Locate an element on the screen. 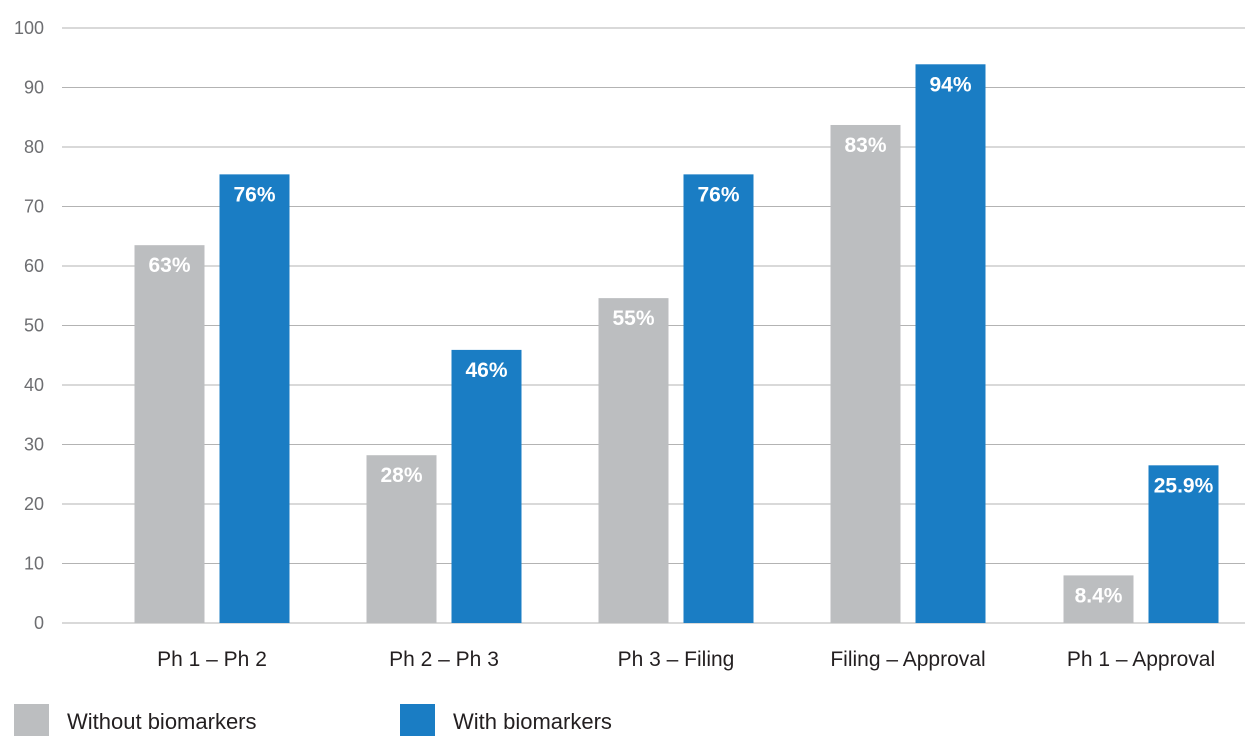 This screenshot has width=1252, height=741. x-tick-label: Filing – Approval is located at coordinates (907, 659).